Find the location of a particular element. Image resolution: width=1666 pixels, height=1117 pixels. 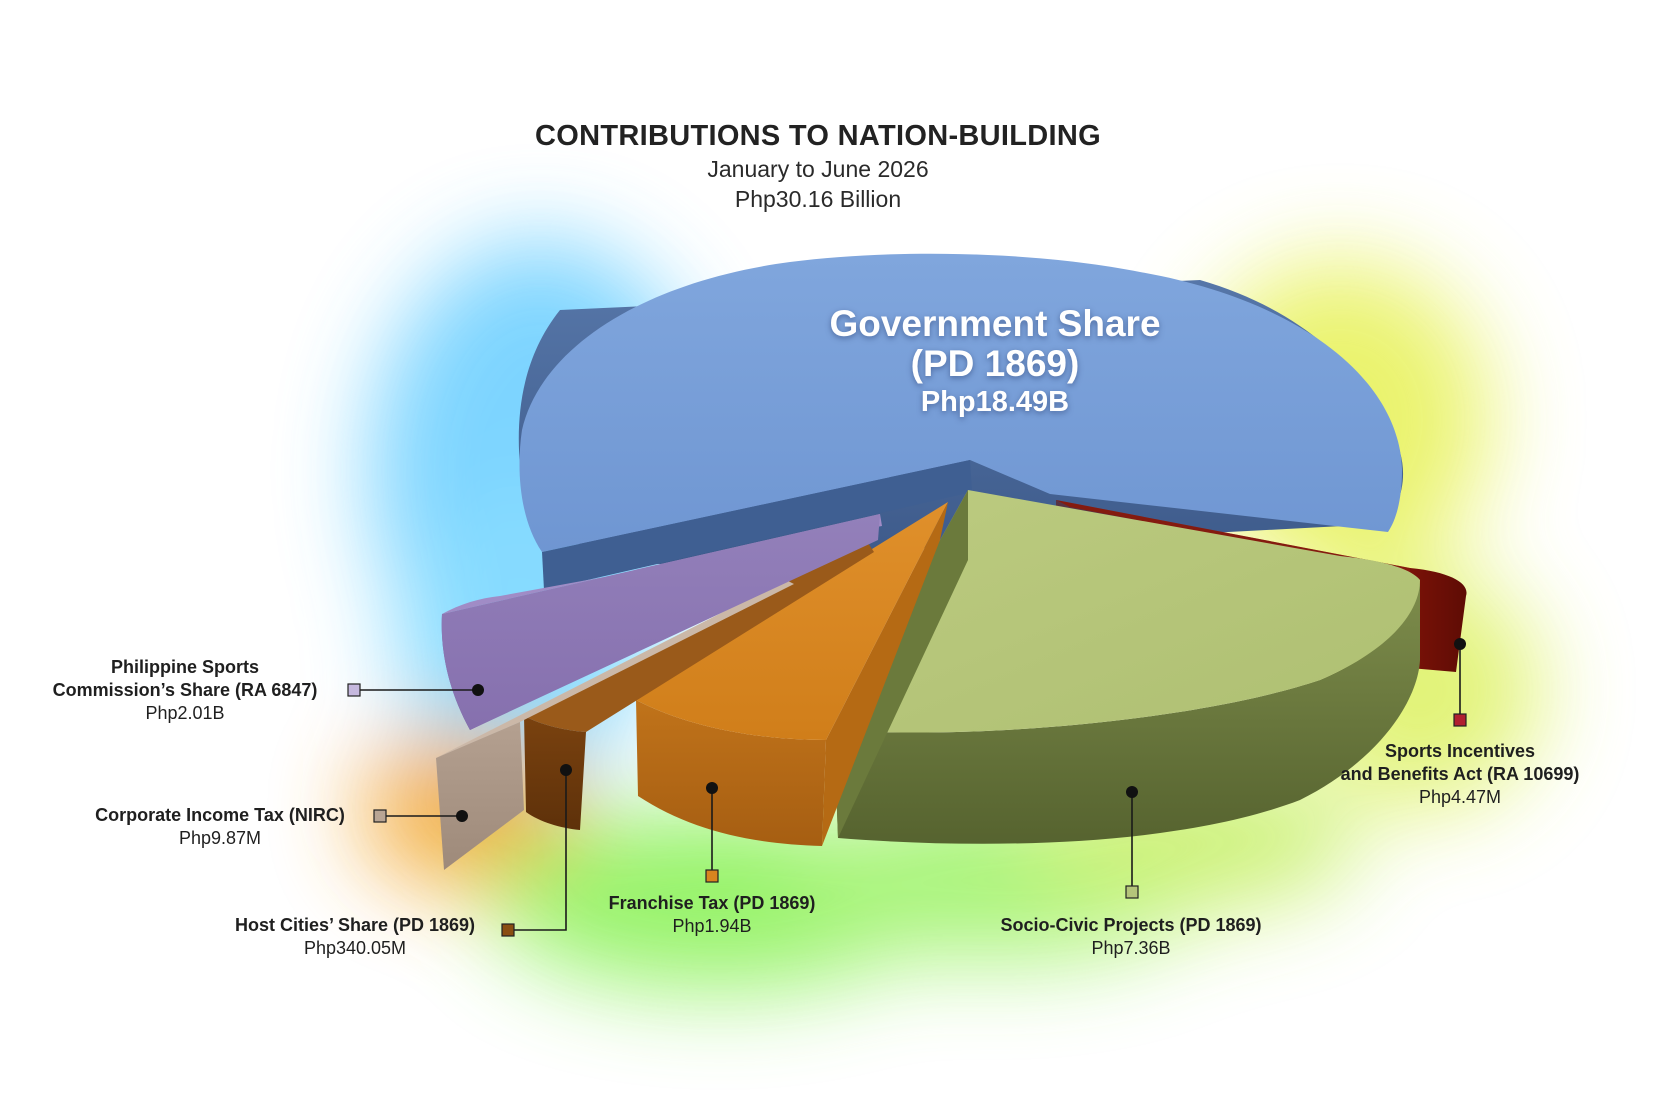

callout-dots is located at coordinates (961, 730).